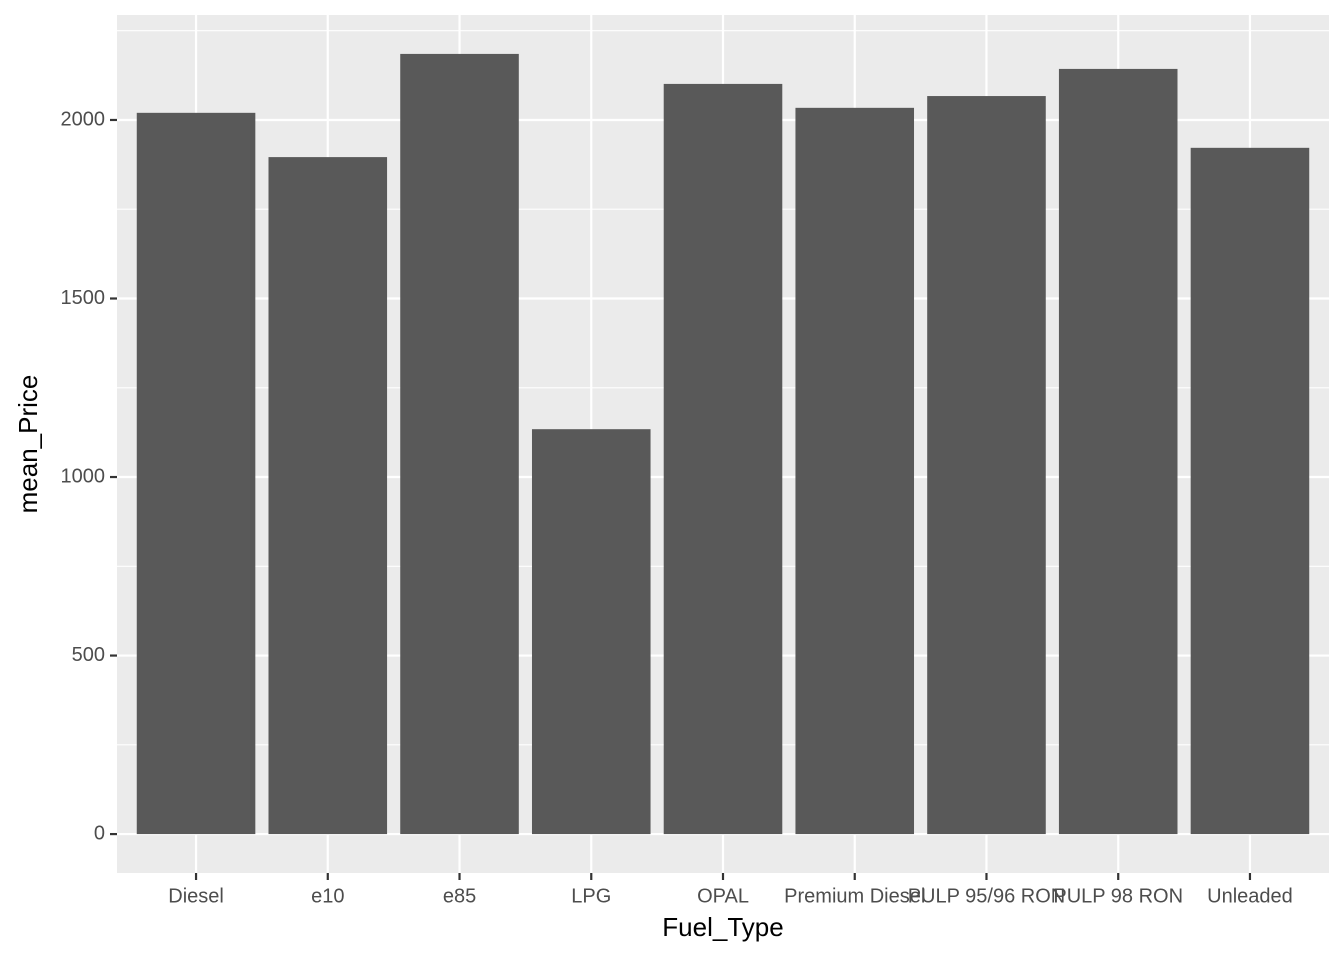 This screenshot has width=1344, height=960. I want to click on x-axis-title: Fuel_Type, so click(722, 927).